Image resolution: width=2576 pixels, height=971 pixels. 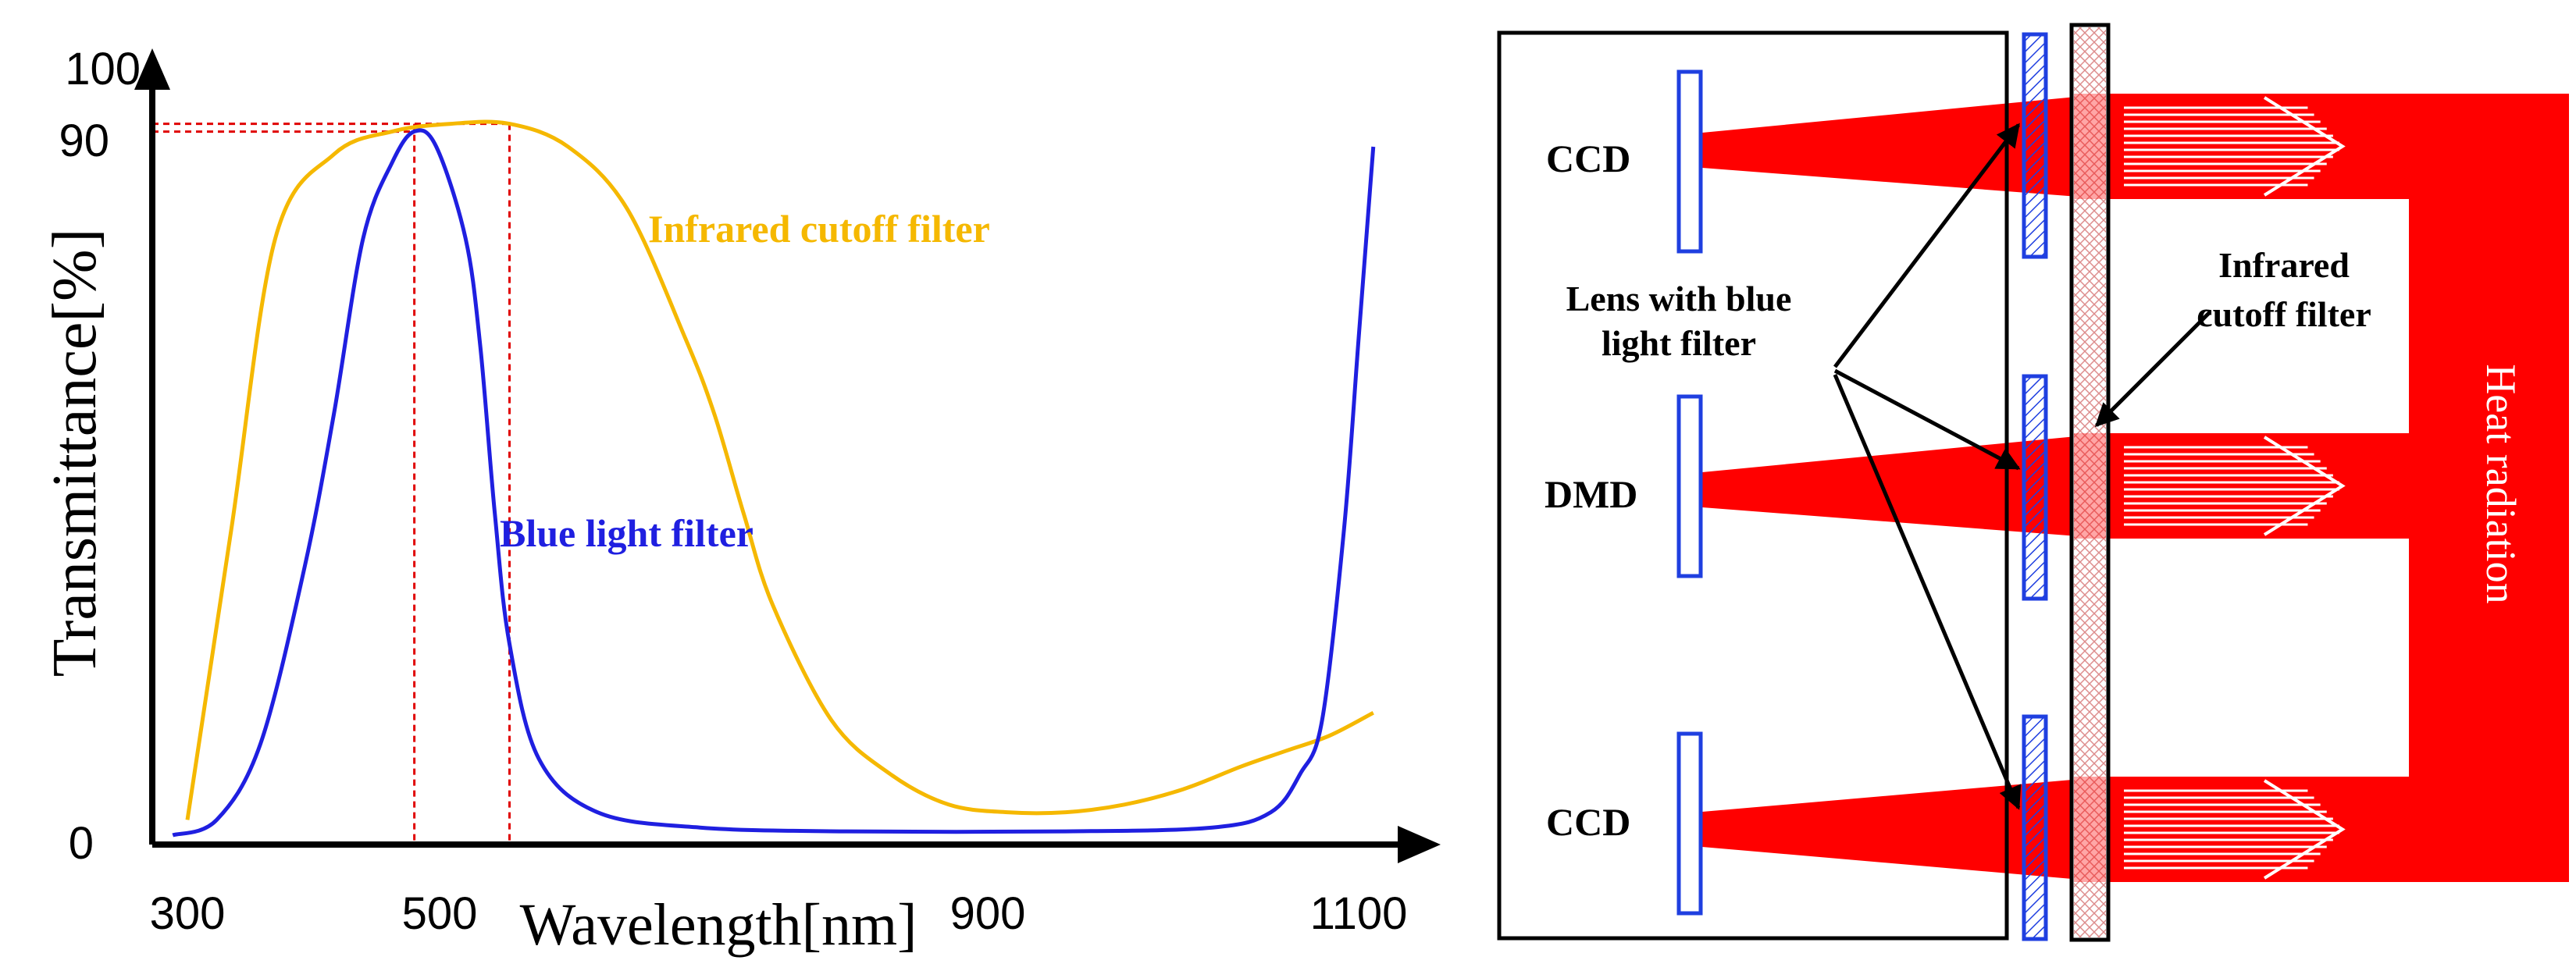 I want to click on y-axis-arrow-icon, so click(x=152, y=69).